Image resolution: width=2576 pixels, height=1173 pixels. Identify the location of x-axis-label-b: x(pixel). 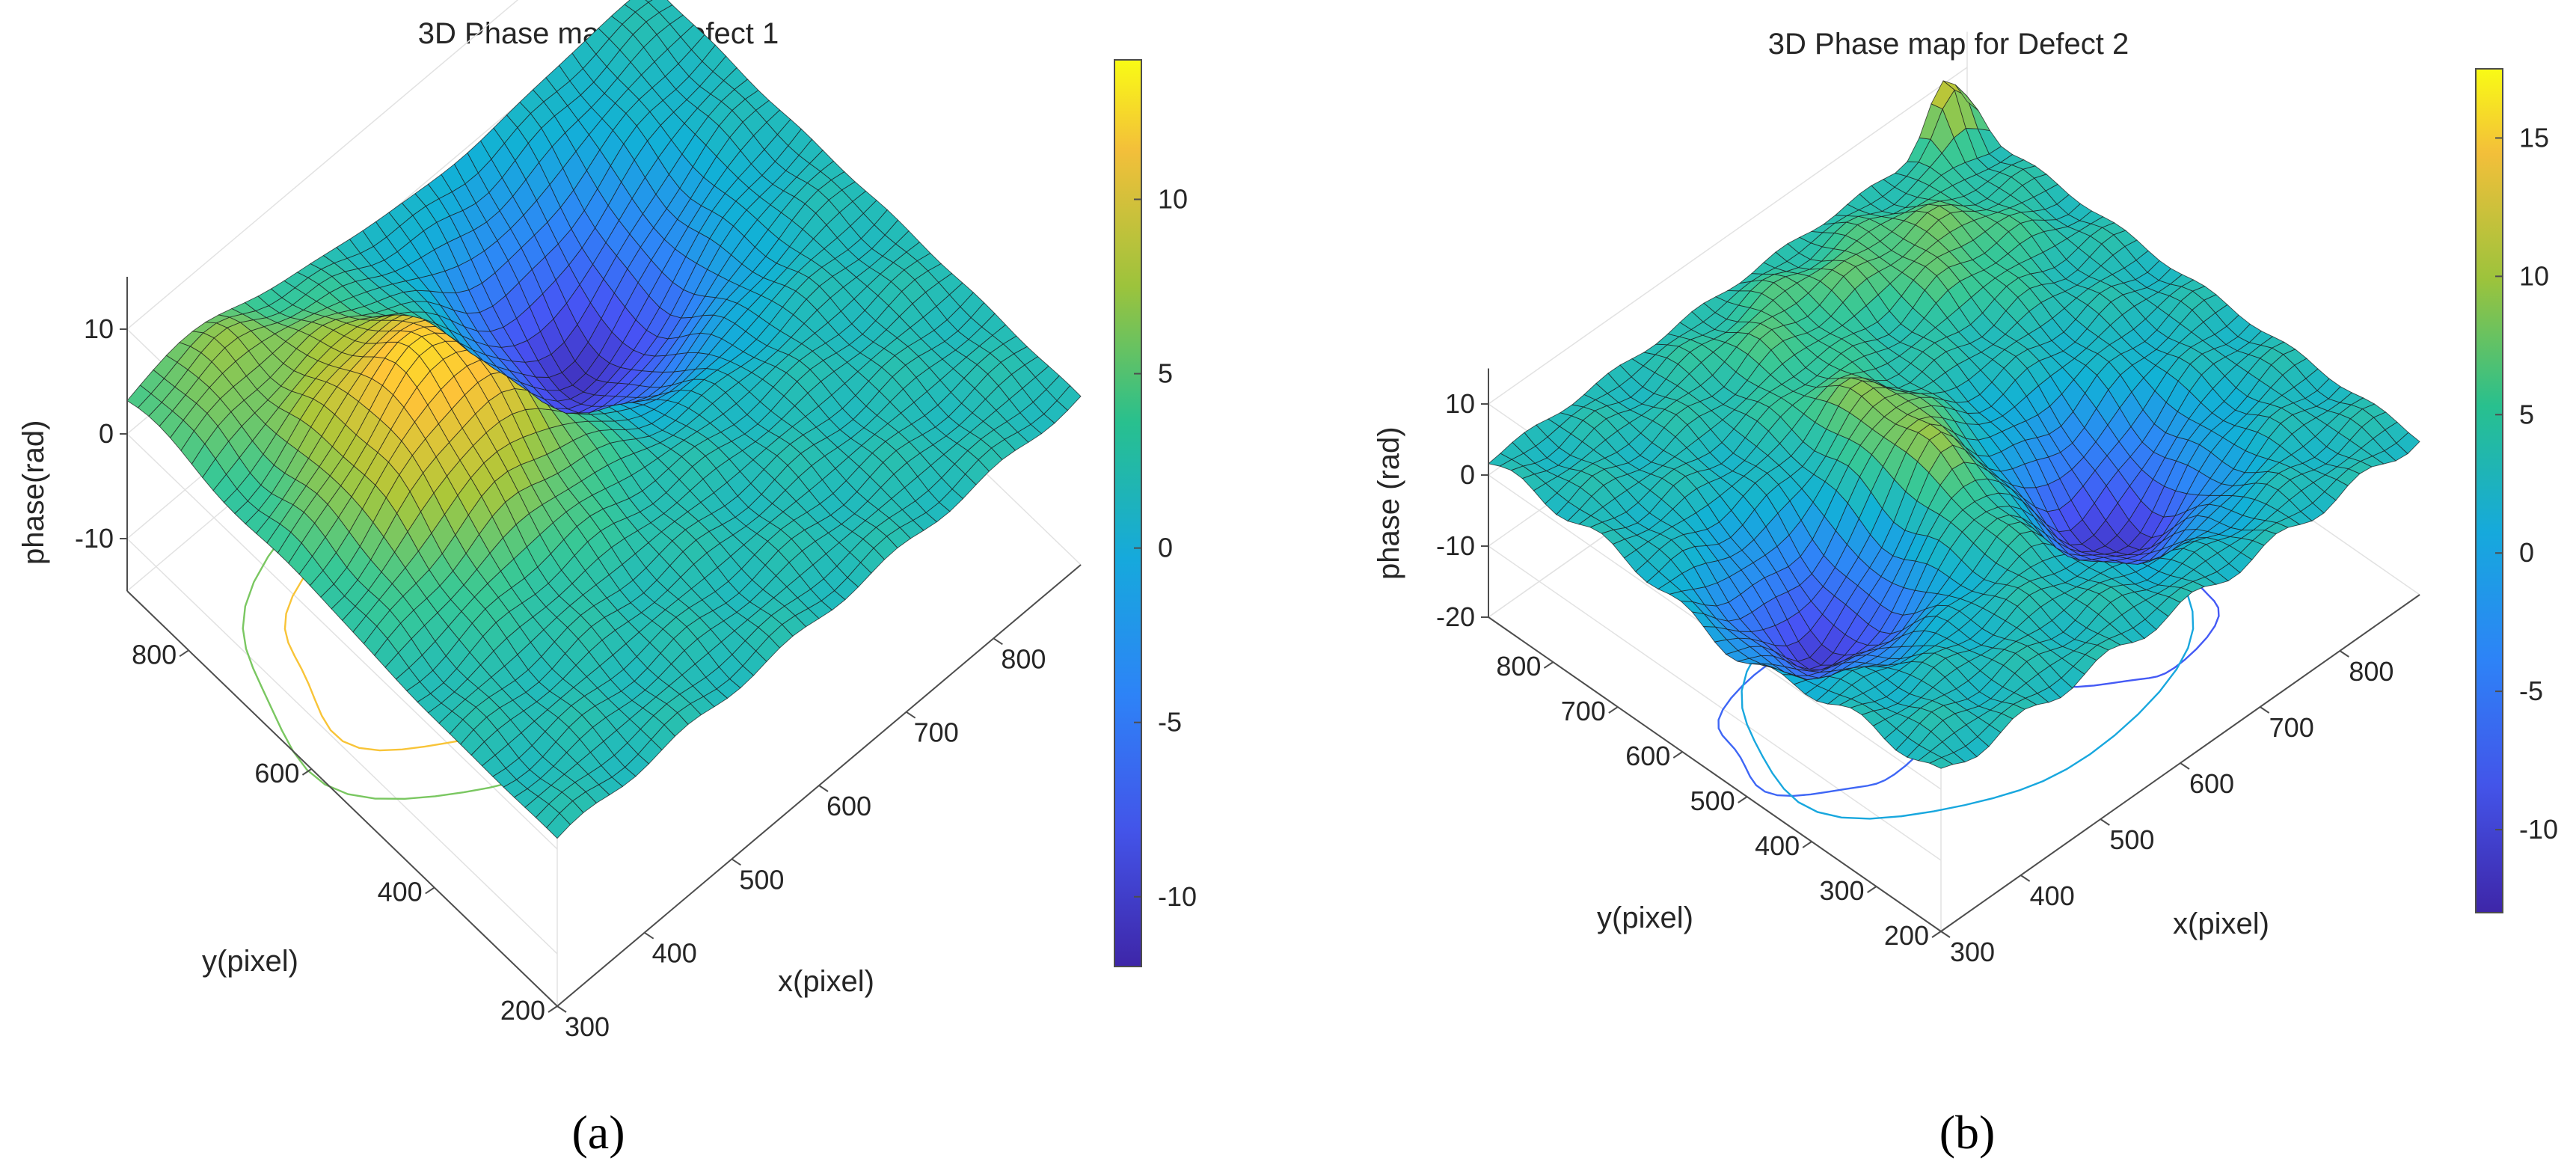
(2221, 923).